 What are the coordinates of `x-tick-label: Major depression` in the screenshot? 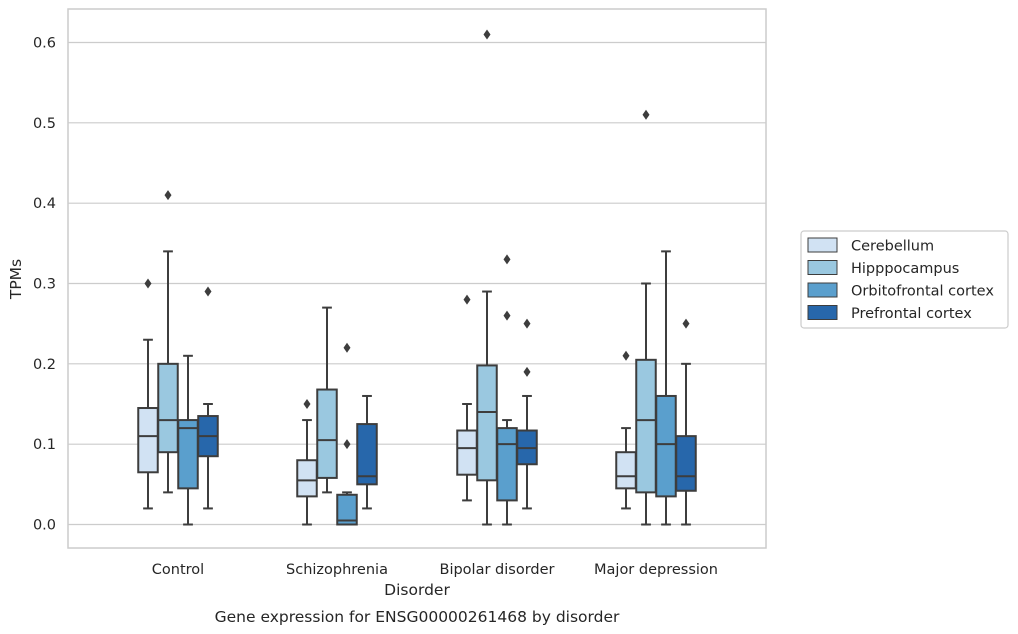 It's located at (656, 570).